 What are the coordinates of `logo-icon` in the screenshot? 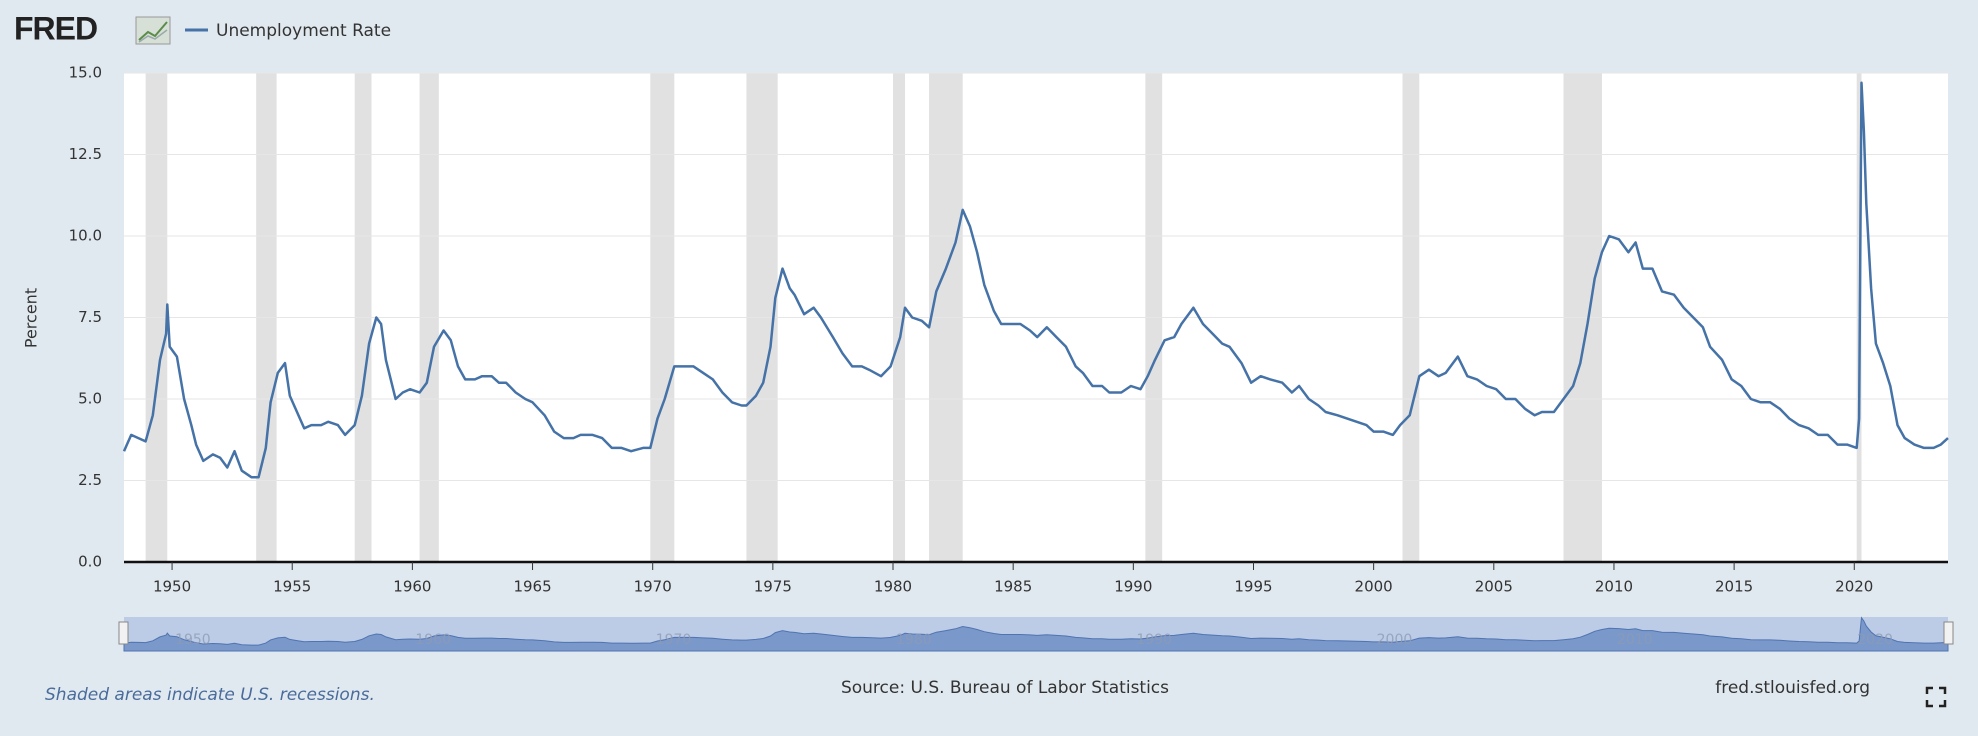 It's located at (153, 30).